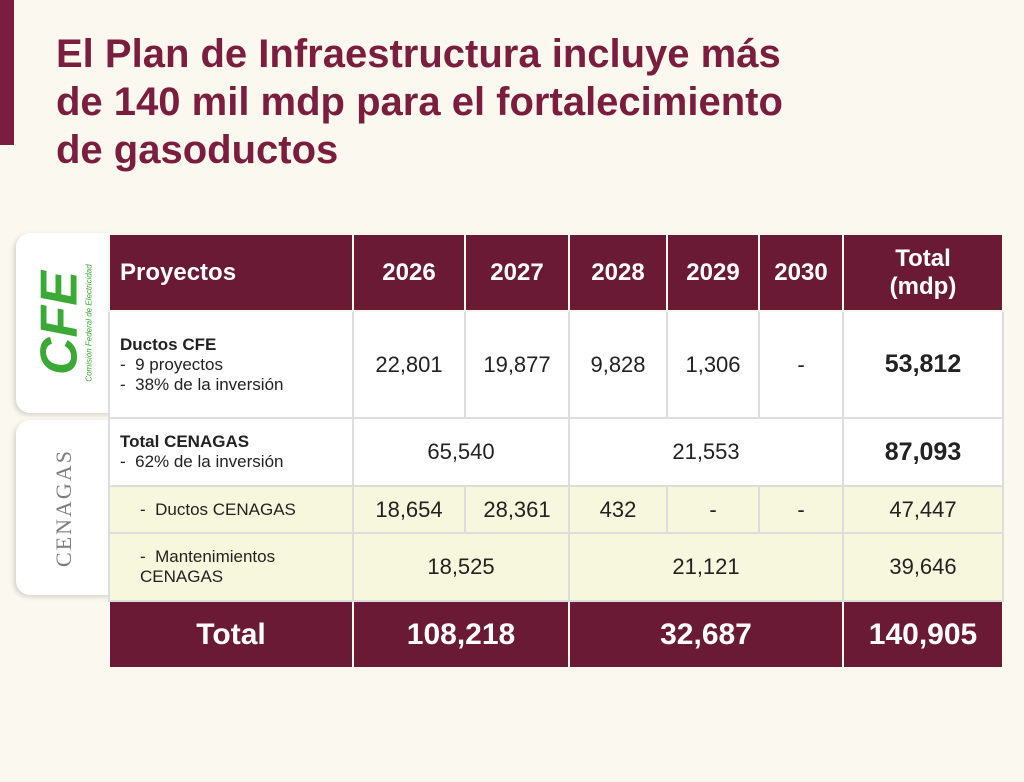  I want to click on column-header: 2030, so click(801, 272).